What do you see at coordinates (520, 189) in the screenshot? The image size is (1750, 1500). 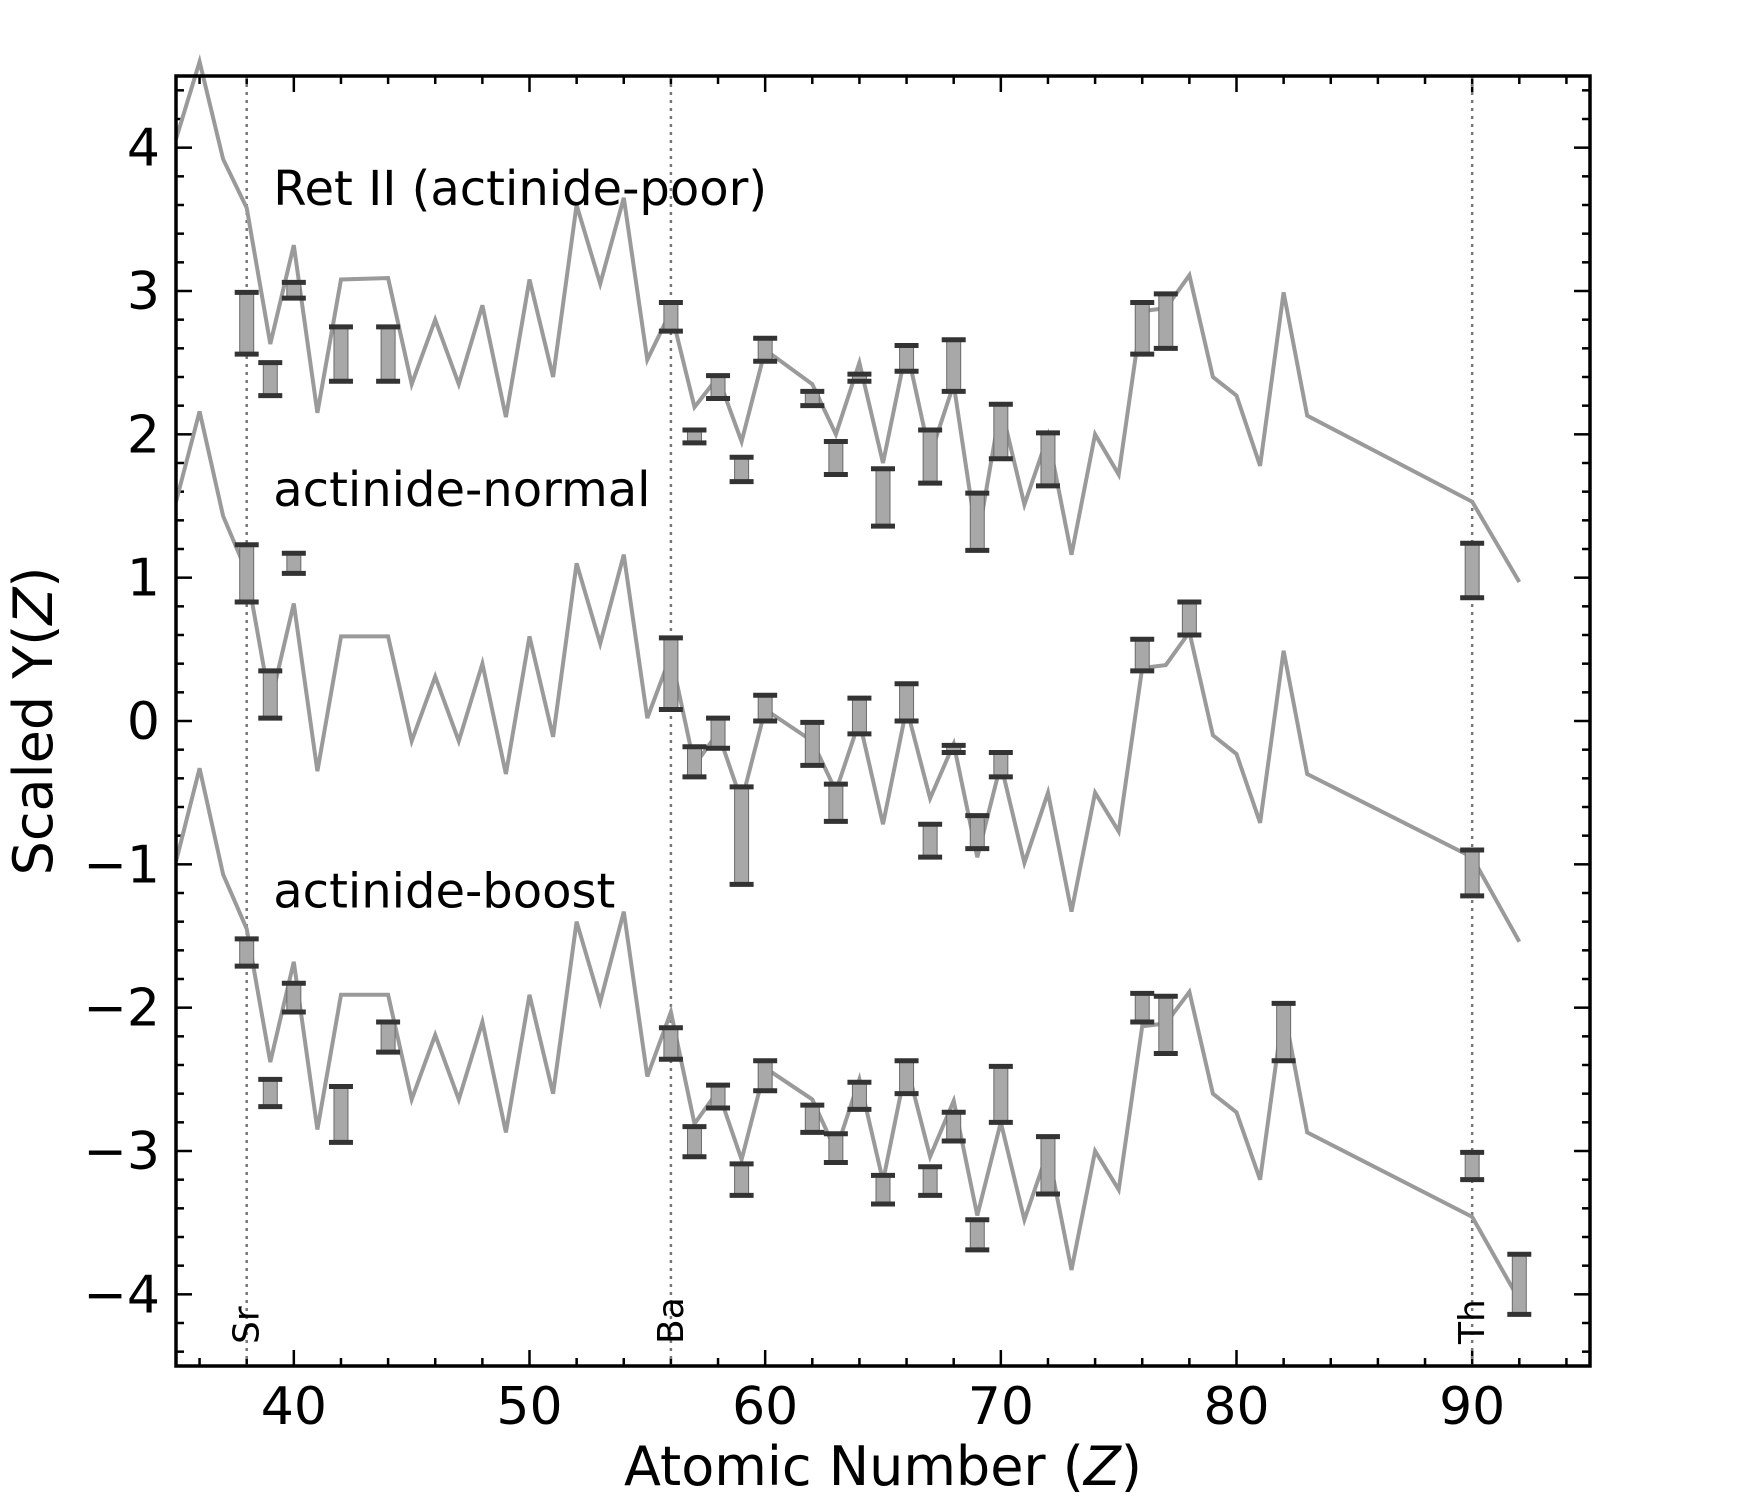 I see `series-label: Ret II (actinide-poor)` at bounding box center [520, 189].